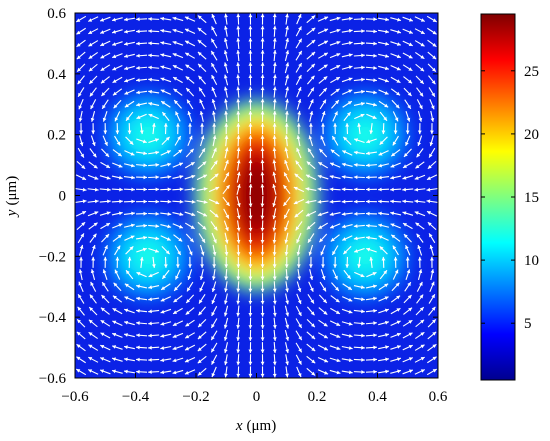 The width and height of the screenshot is (550, 441). What do you see at coordinates (438, 397) in the screenshot?
I see `x-tick-label: 0.6` at bounding box center [438, 397].